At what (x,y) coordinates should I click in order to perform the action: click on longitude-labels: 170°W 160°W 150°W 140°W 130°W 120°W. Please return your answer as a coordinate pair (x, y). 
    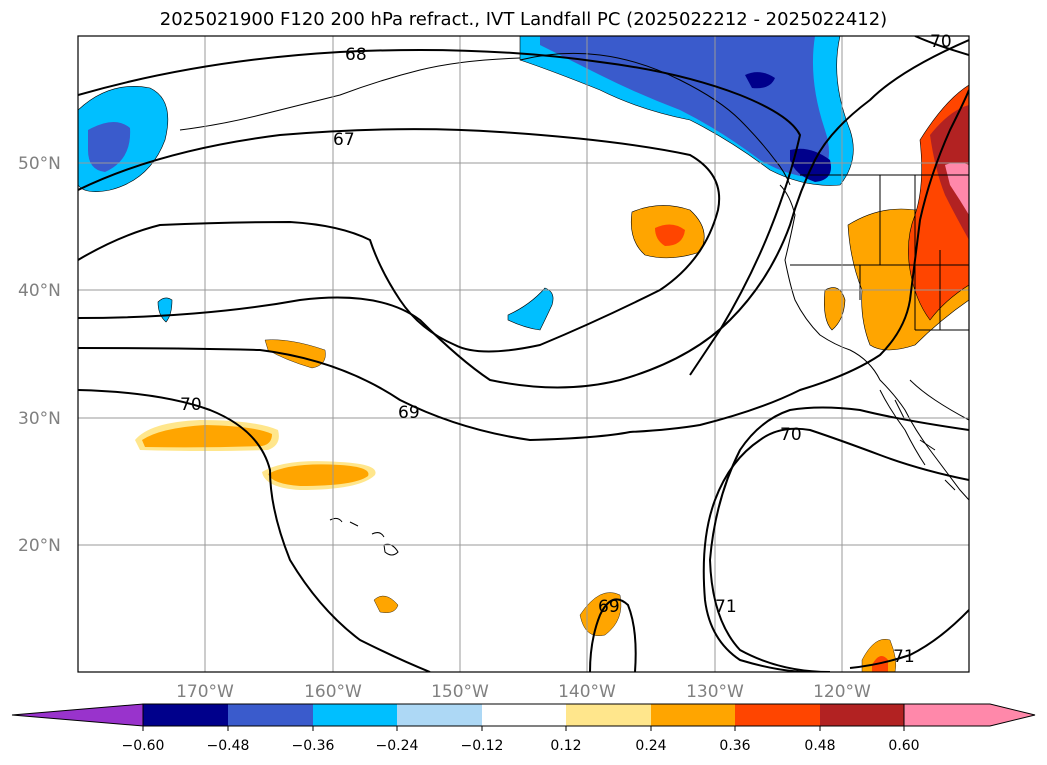
    Looking at the image, I should click on (523, 692).